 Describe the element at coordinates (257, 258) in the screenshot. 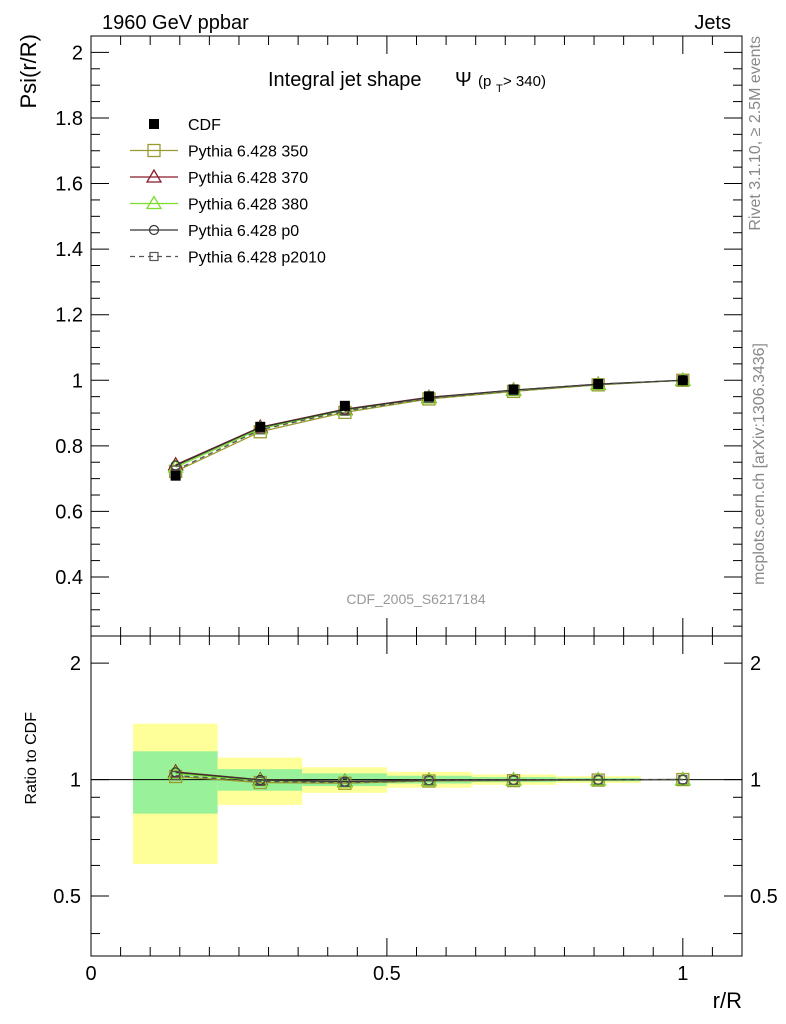

I see `legend-label: Pythia 6.428 p2010` at that location.